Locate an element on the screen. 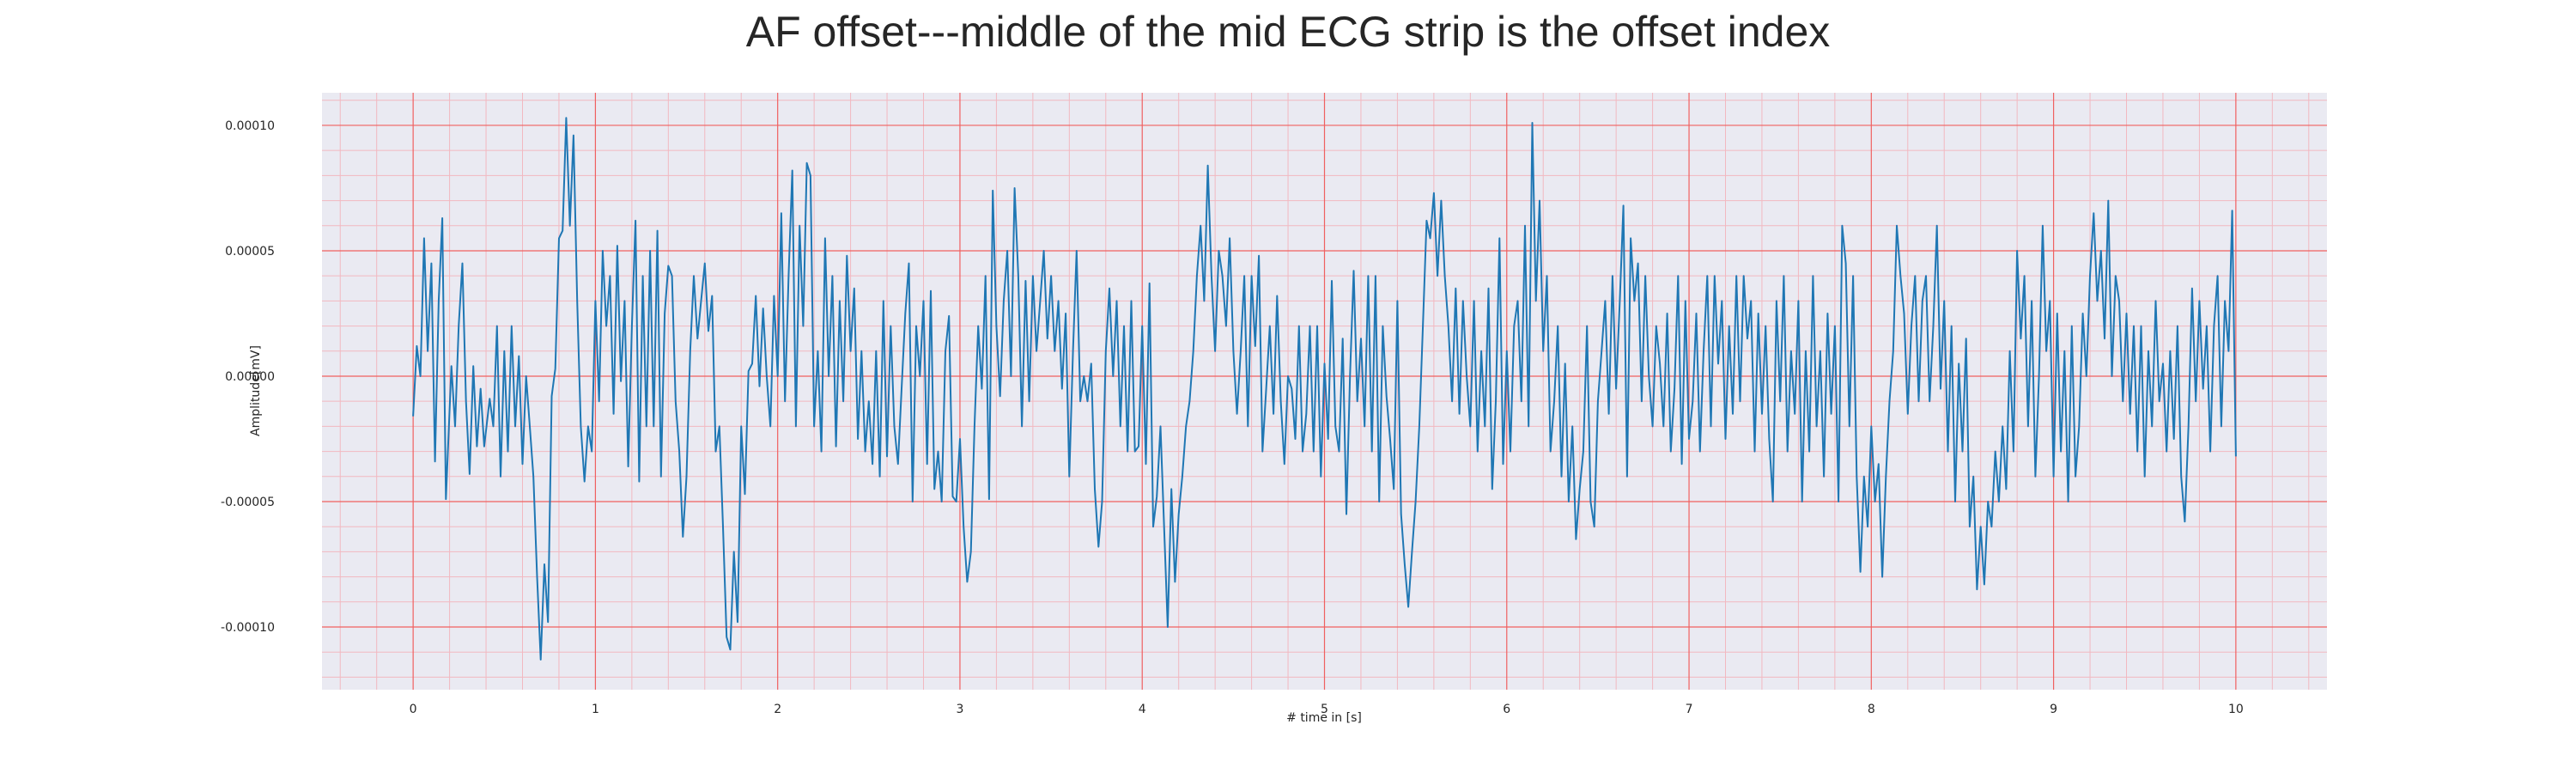 This screenshot has width=2576, height=773. y-axis-ticks: -0.00010 -0.00005 0.00000 0.00005 0.00010 is located at coordinates (248, 377).